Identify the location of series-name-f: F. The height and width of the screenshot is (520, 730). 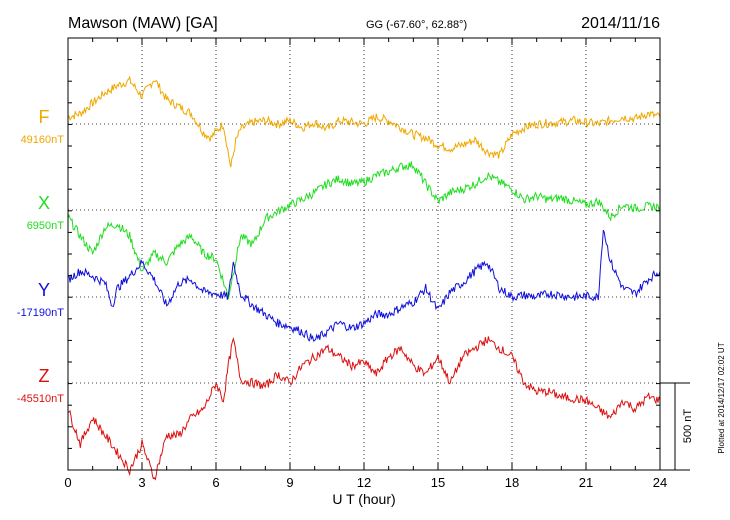
(44, 117).